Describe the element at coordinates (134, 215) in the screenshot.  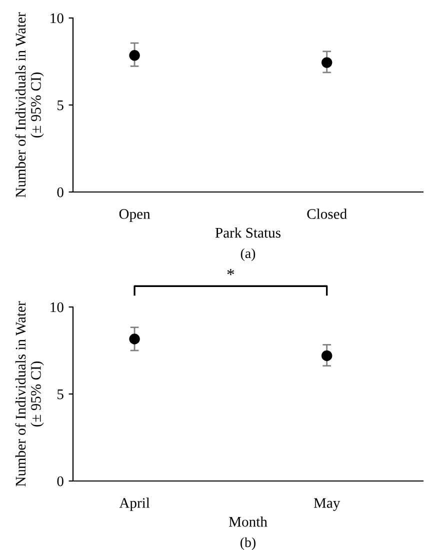
I see `x-tick-label: Open` at that location.